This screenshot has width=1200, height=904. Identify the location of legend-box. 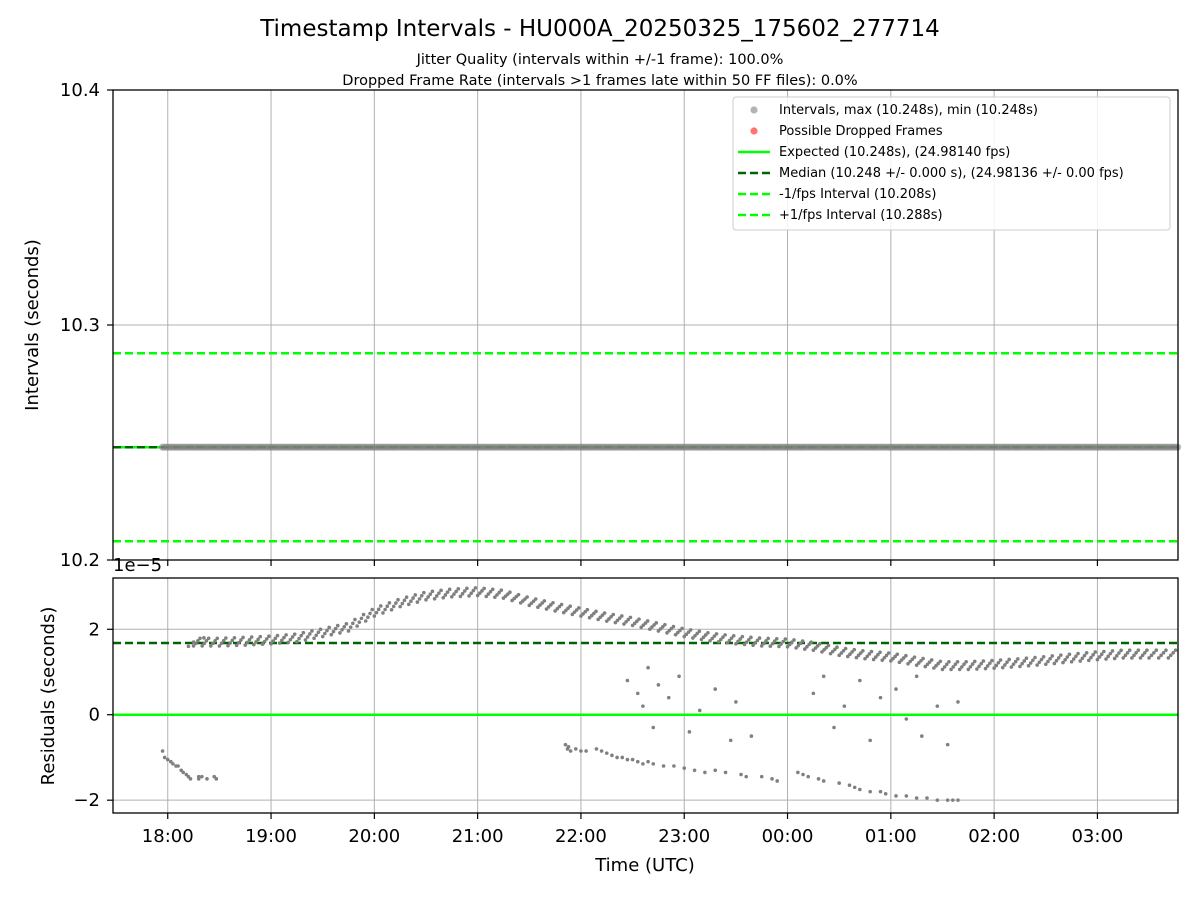
(951, 163).